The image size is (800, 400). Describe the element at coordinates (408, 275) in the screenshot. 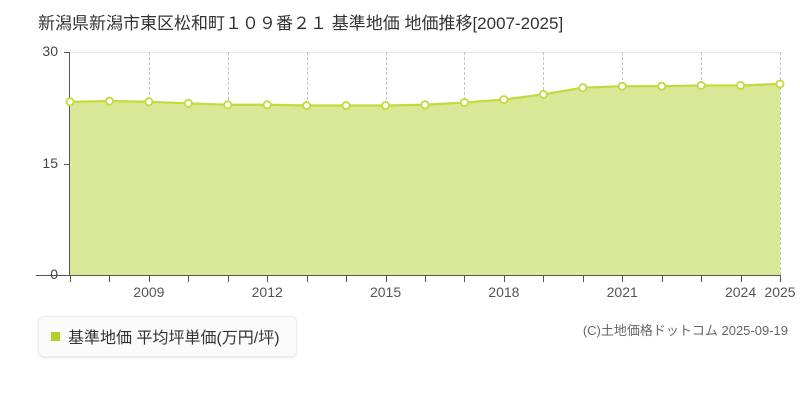

I see `x-axis-line` at that location.